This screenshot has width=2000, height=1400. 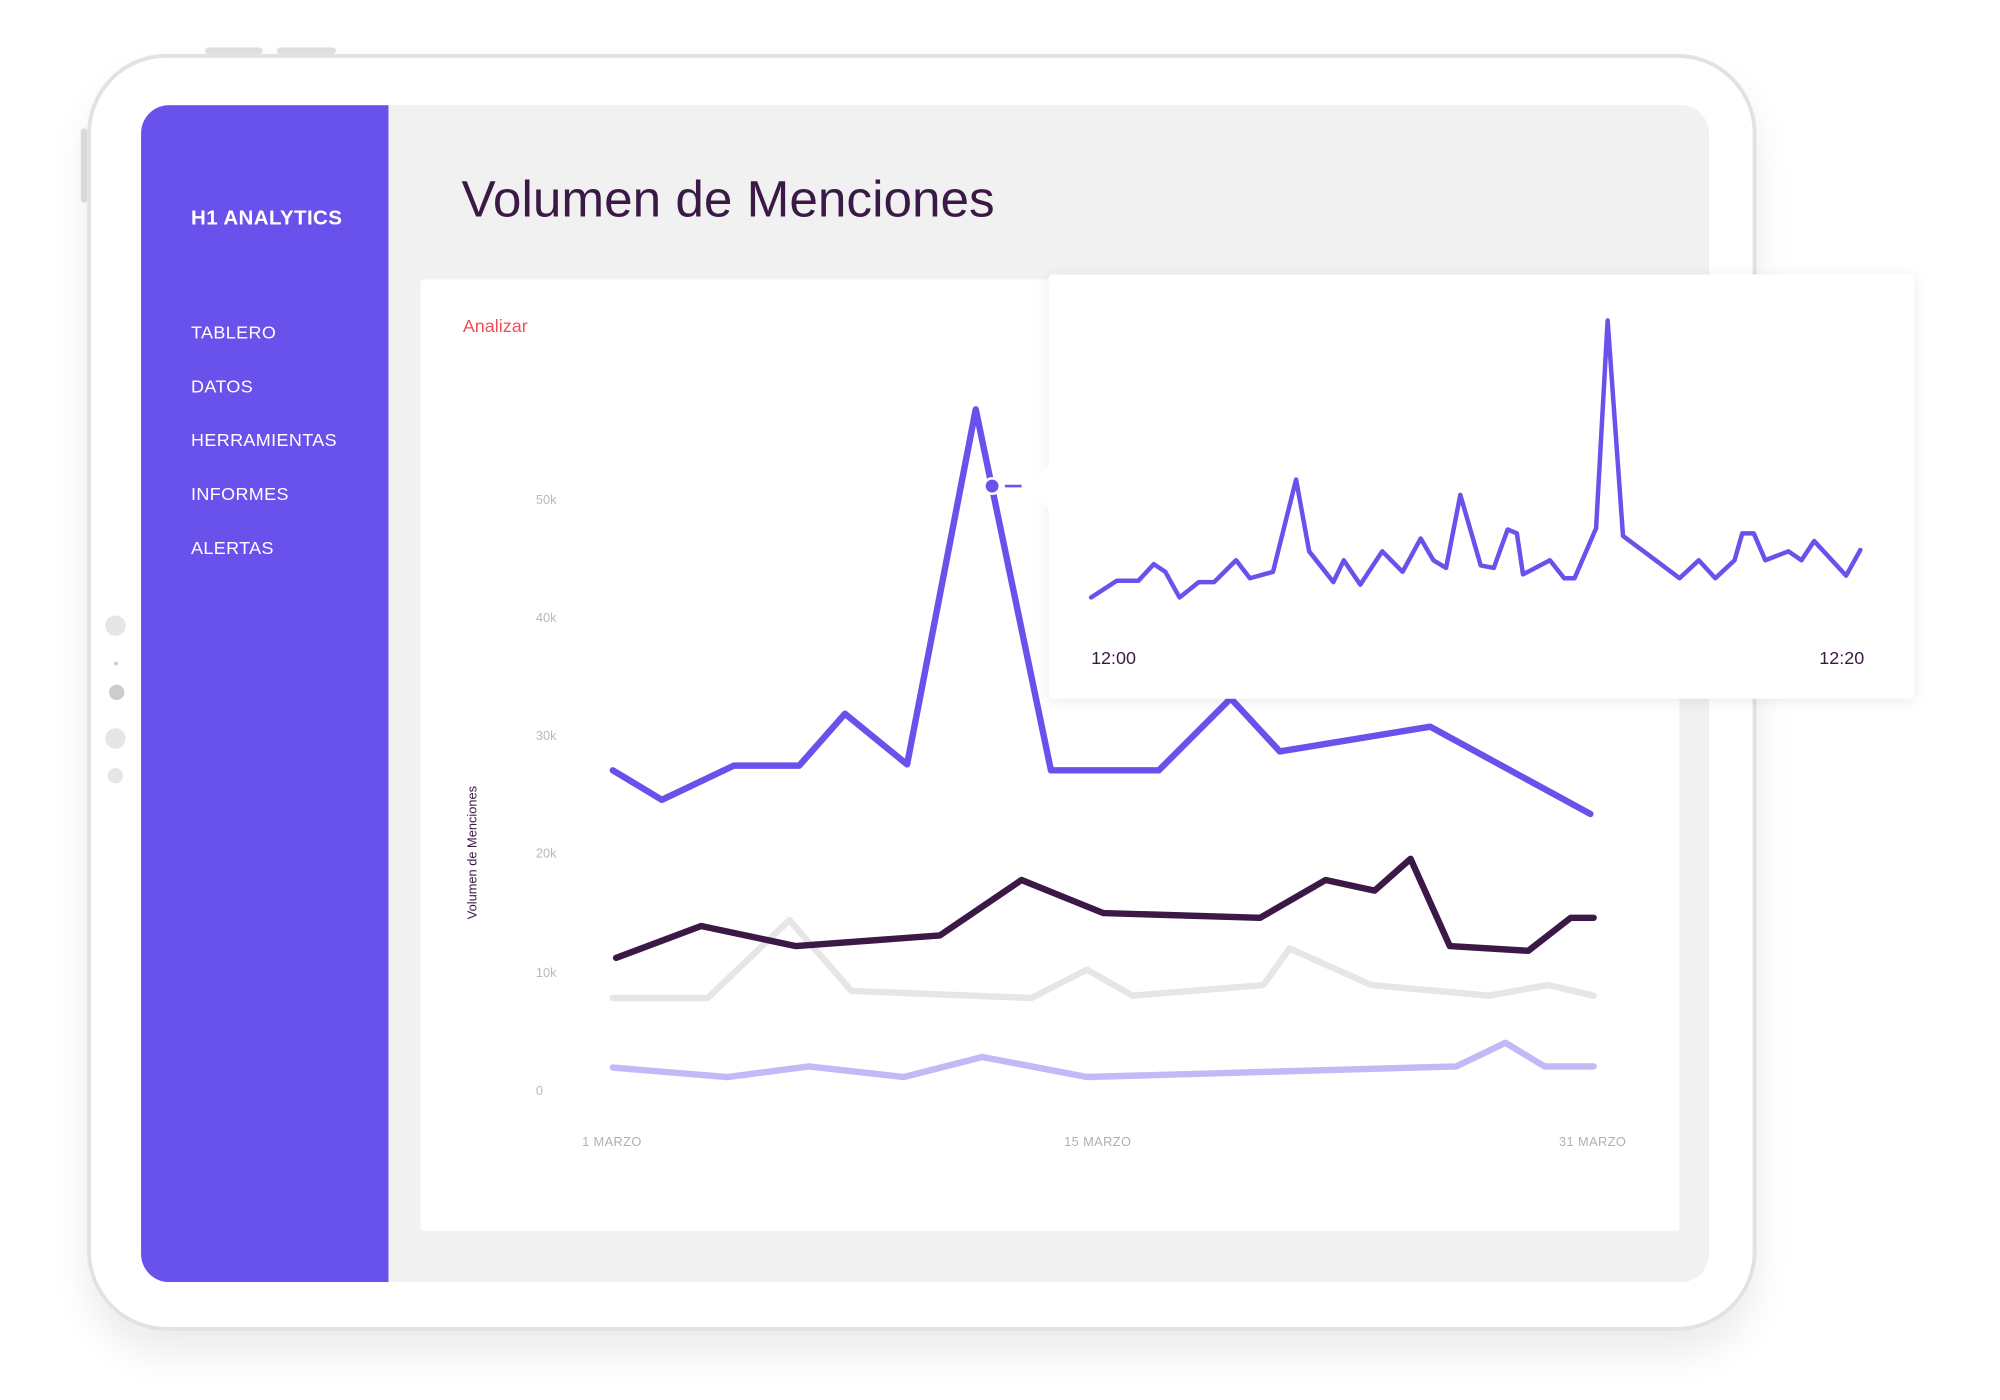 I want to click on x-tick: 1 MARZO, so click(x=612, y=1143).